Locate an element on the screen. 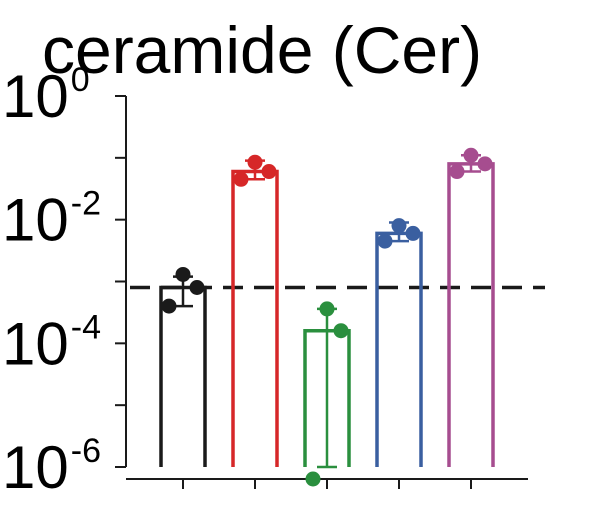 The height and width of the screenshot is (530, 600). y-tick-label: 10⁻⁴ is located at coordinates (51, 342).